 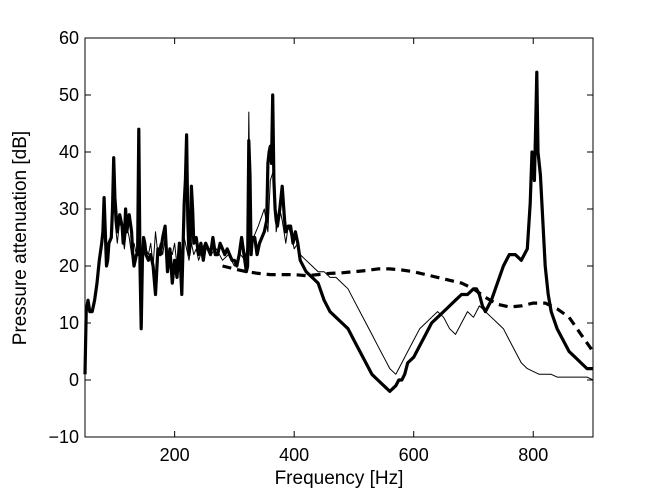 I want to click on y-axis-label: Pressure attenuation [dB], so click(x=20, y=238).